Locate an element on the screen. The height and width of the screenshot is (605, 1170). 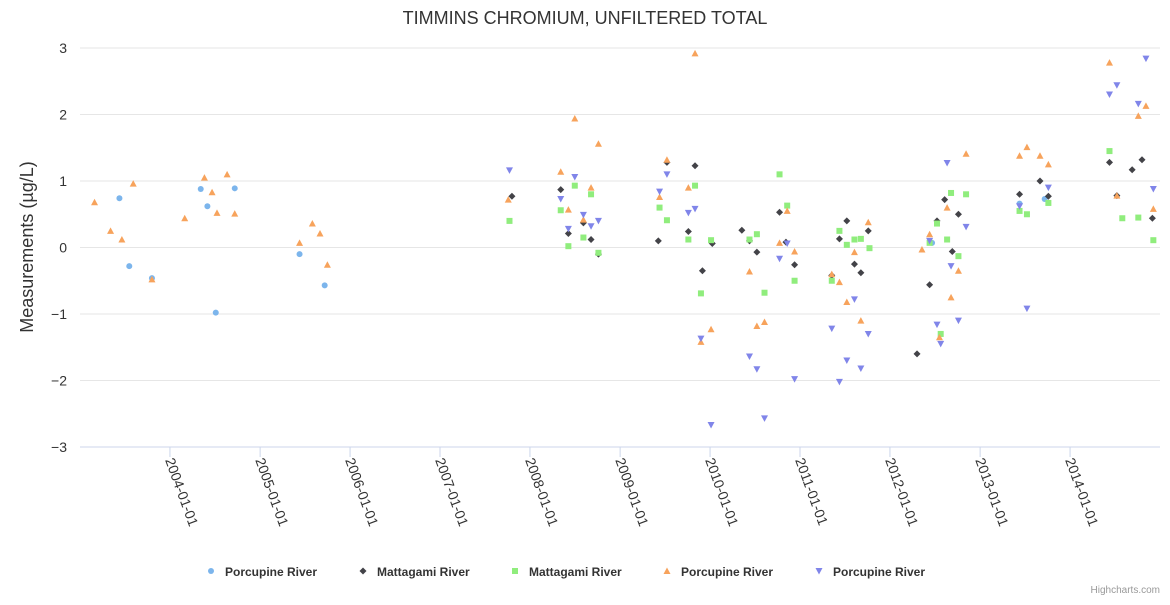
credits-link: Highcharts.com is located at coordinates (1125, 590).